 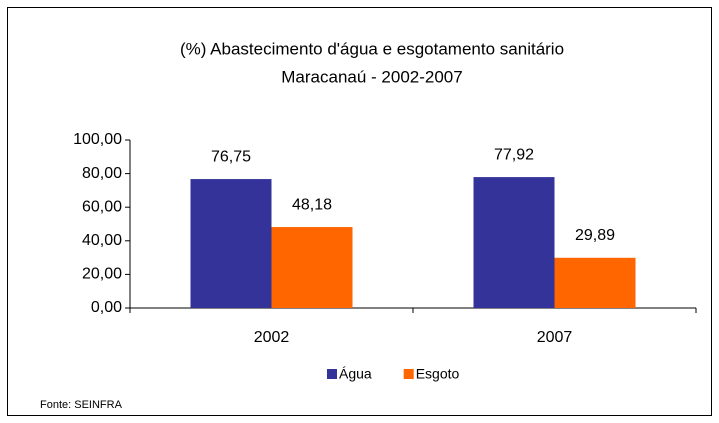 I want to click on y-tick-label: 60,00, so click(x=102, y=206).